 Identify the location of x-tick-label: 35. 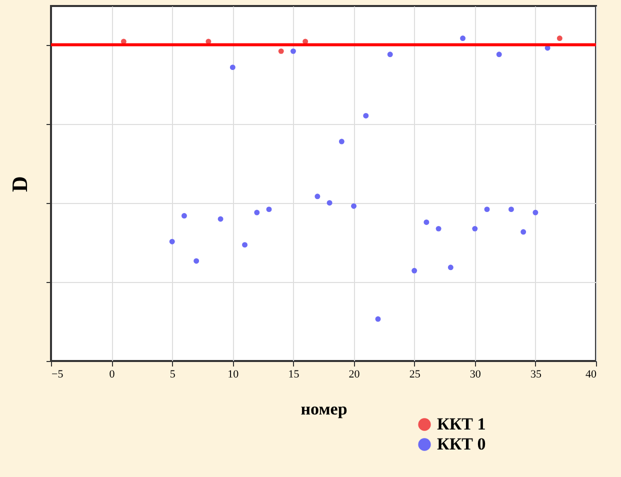
(536, 374).